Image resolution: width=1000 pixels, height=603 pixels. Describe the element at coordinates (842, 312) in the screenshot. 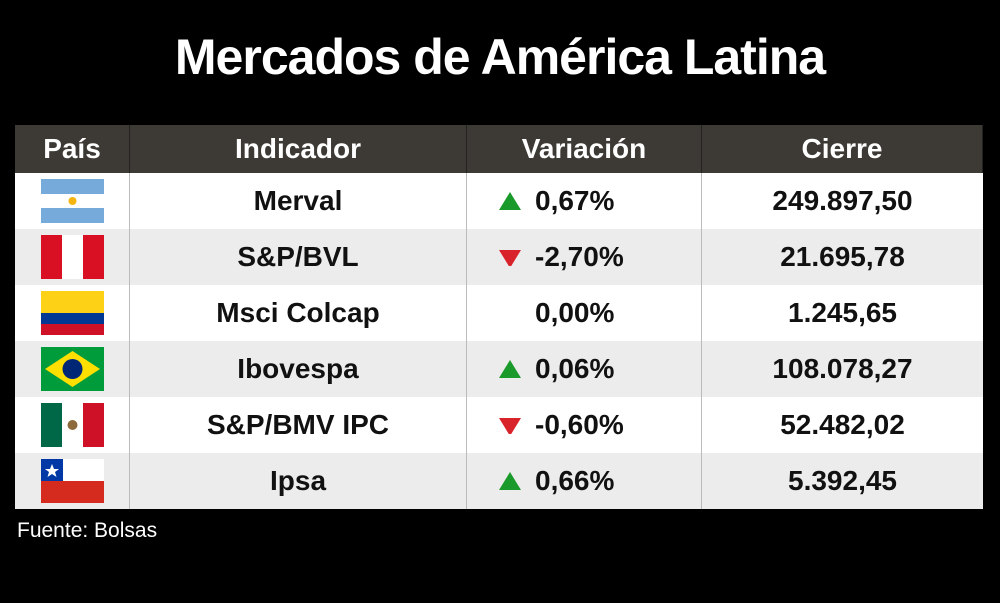

I see `close: 1.245,65` at that location.